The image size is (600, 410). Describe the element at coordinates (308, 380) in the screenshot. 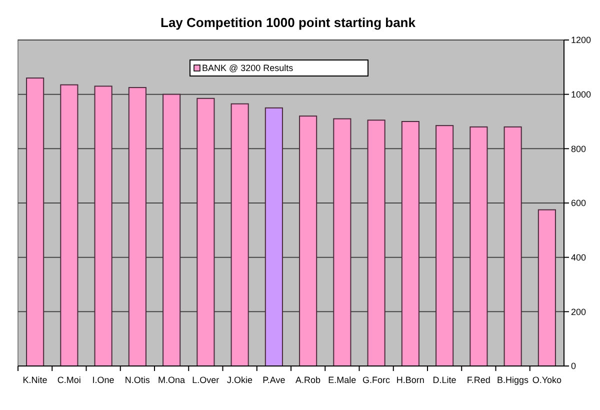

I see `x-tick-label: A.Rob` at that location.